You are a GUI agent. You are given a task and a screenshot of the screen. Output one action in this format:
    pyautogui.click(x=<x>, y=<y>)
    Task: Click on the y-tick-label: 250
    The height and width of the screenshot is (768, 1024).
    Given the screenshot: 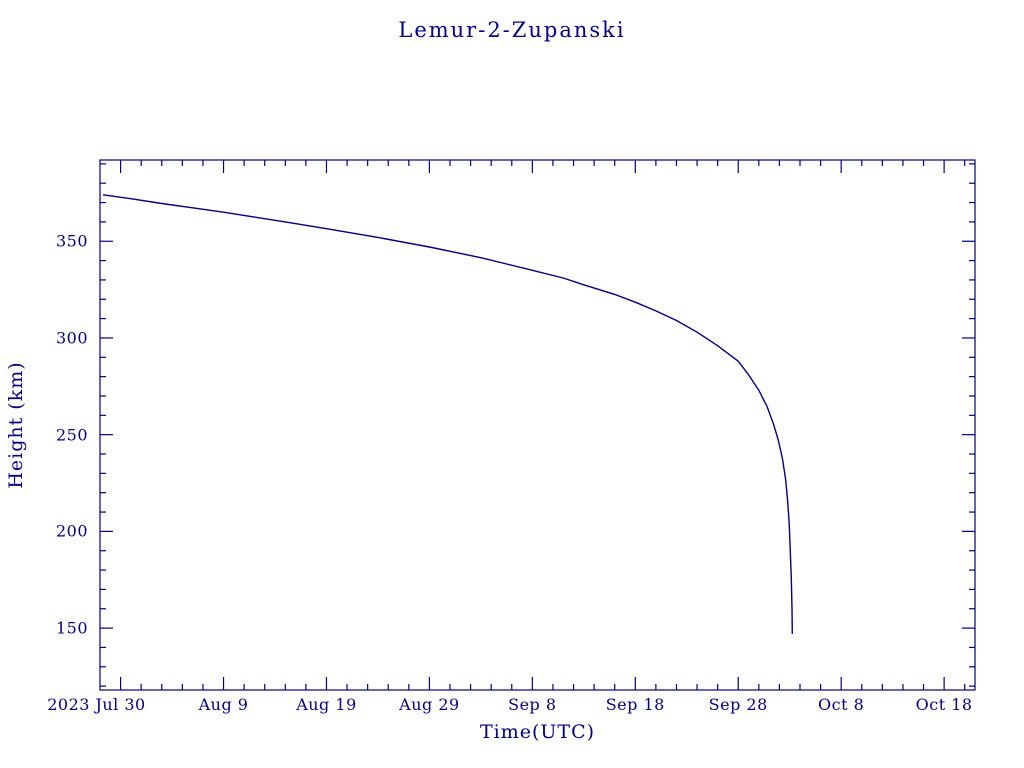 What is the action you would take?
    pyautogui.click(x=71, y=435)
    